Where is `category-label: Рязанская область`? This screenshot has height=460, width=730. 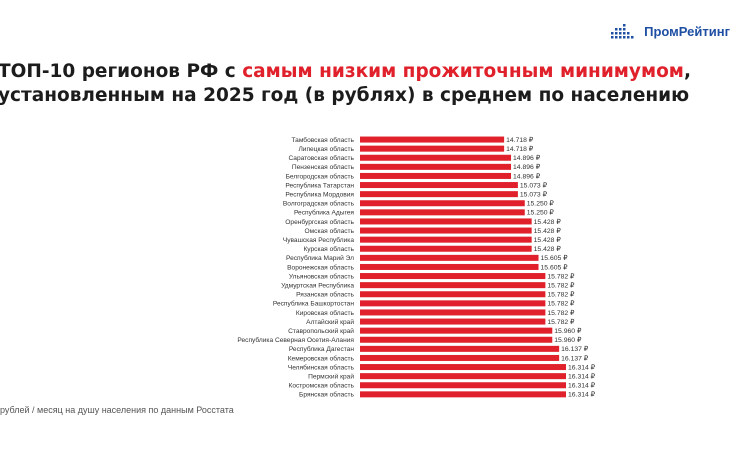
category-label: Рязанская область is located at coordinates (325, 295).